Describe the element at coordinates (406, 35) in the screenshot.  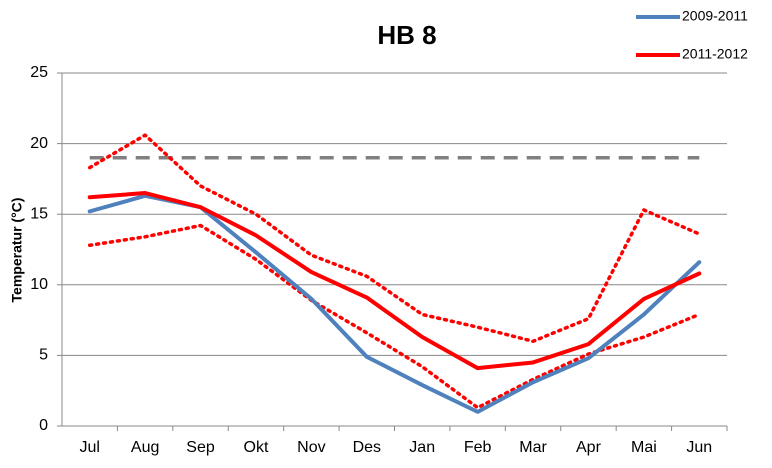
I see `chart-title: HB 8` at that location.